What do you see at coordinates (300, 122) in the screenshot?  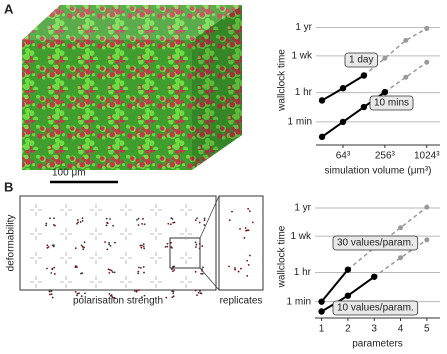 I see `y-tick-label: 1 min` at bounding box center [300, 122].